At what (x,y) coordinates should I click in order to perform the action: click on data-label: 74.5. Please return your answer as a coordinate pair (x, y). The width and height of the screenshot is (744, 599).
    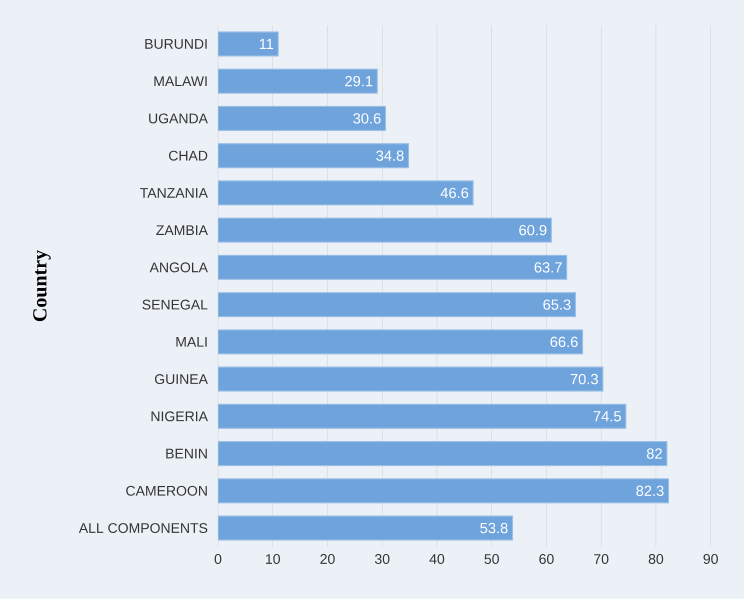
    Looking at the image, I should click on (607, 416).